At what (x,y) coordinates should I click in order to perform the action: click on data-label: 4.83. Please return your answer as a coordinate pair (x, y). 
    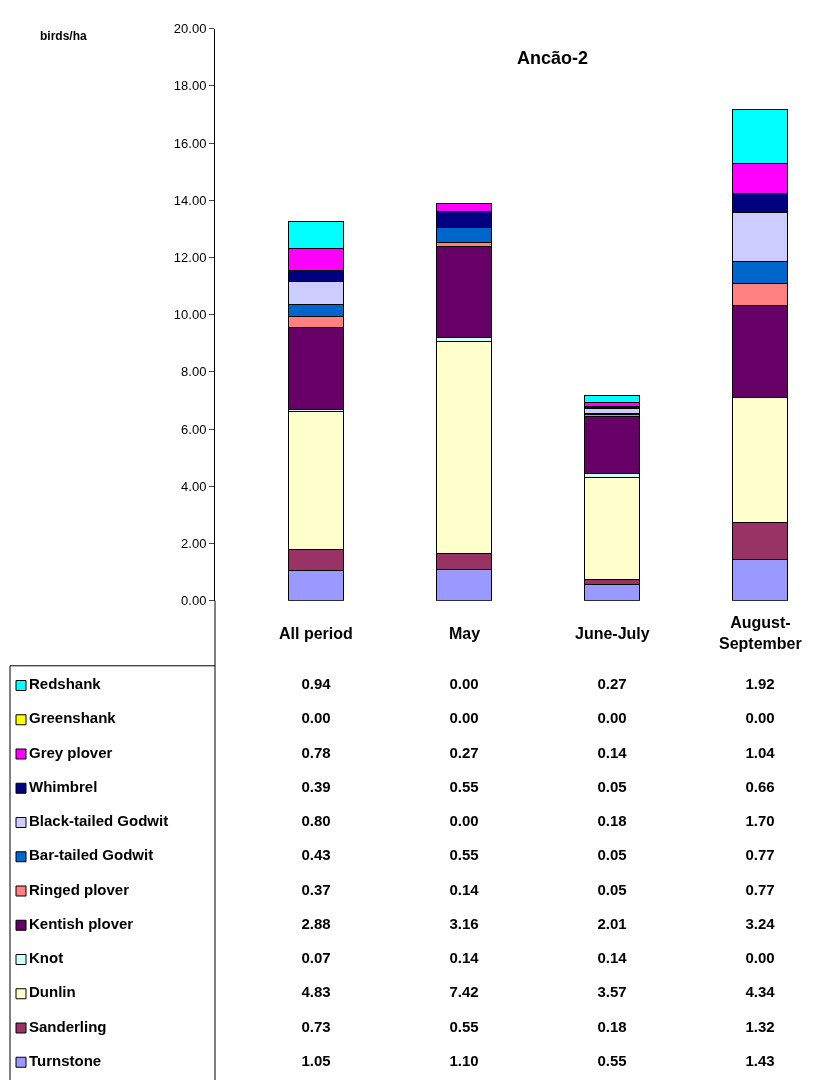
    Looking at the image, I should click on (316, 992).